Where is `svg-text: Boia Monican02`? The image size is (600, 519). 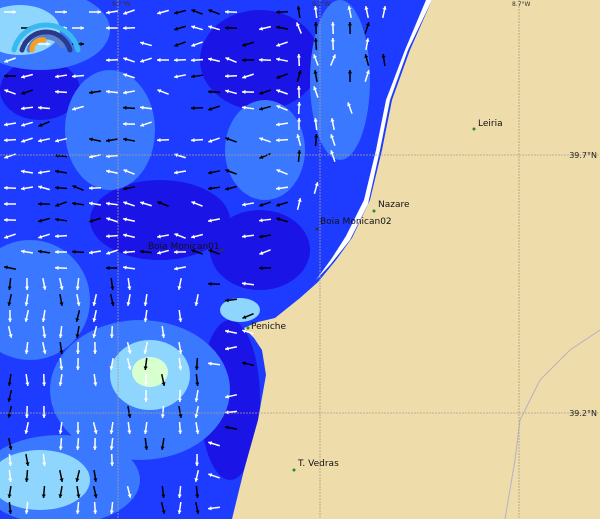 svg-text: Boia Monican02 is located at coordinates (356, 222).